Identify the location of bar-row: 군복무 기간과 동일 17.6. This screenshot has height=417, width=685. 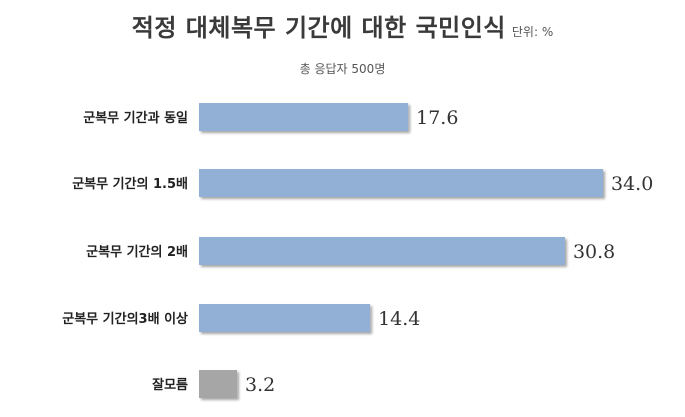
(270, 117).